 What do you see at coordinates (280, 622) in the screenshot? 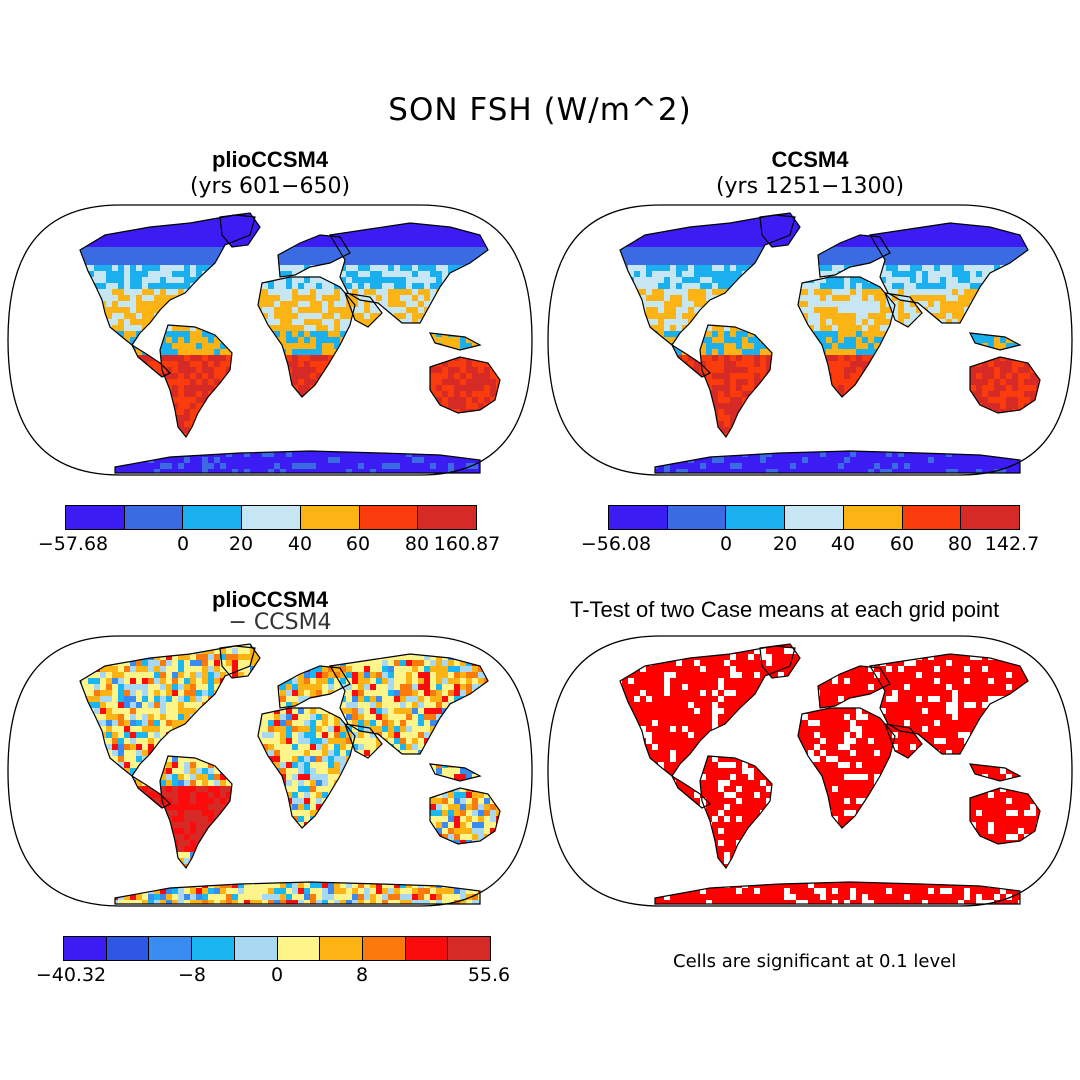
I see `panel-subtitle-difference: − CCSM4` at bounding box center [280, 622].